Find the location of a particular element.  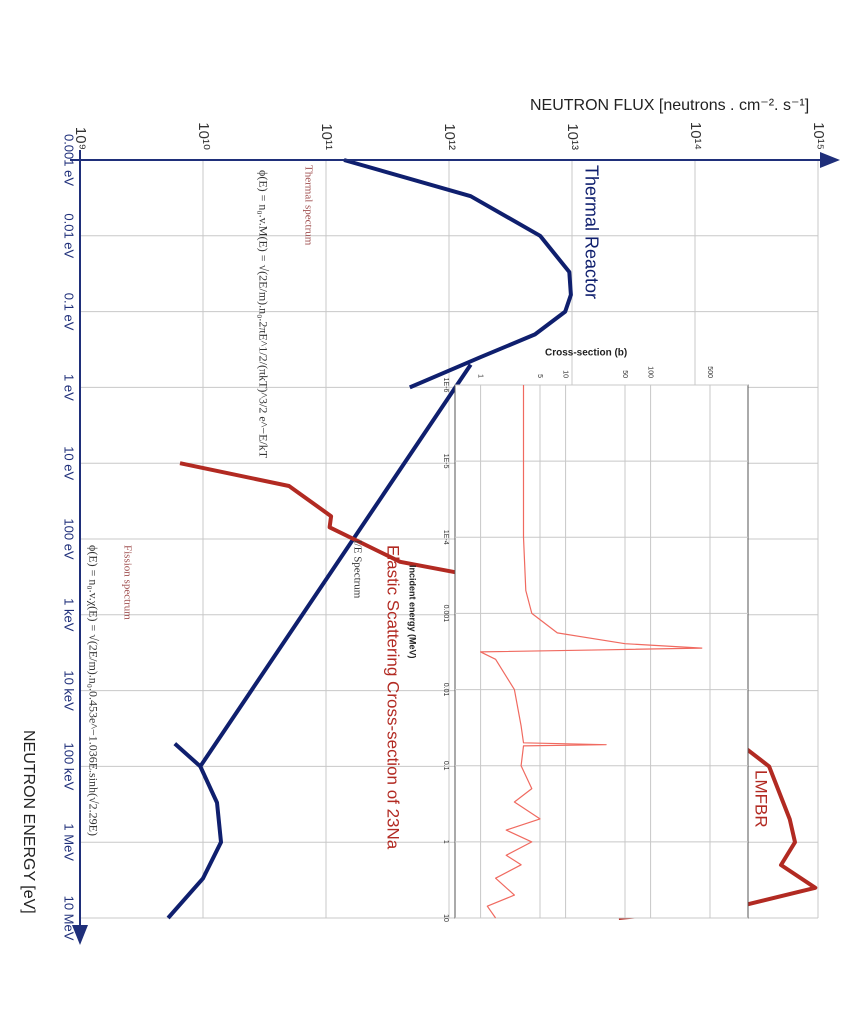

inset-y-title: Cross-section (b) is located at coordinates (586, 353).